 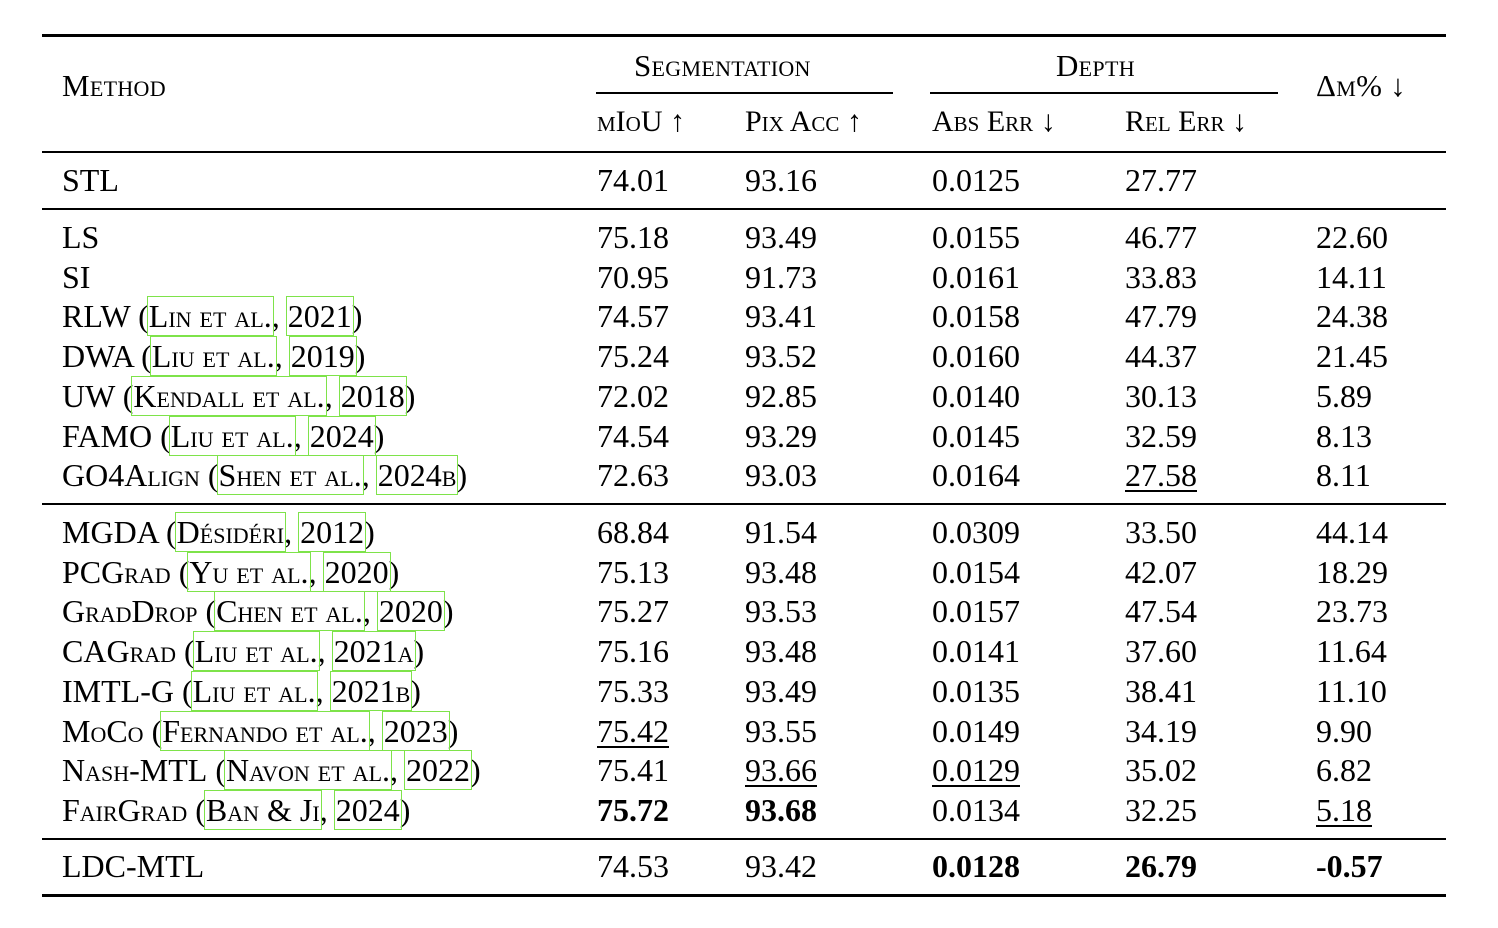 I want to click on delta-cell: 18.29, so click(x=1352, y=571).